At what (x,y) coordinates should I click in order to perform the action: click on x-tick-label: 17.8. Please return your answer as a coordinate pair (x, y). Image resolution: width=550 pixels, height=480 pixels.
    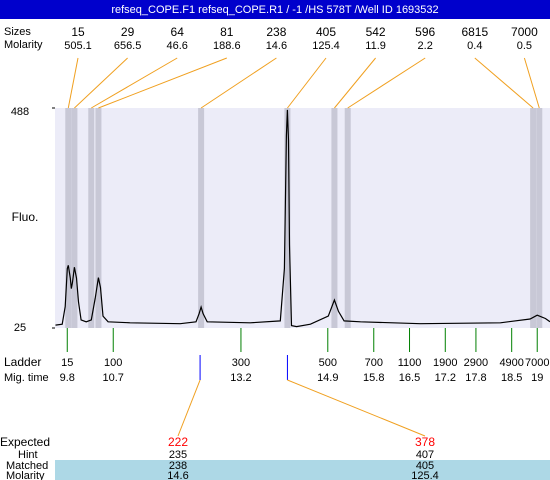
    Looking at the image, I should click on (475, 378).